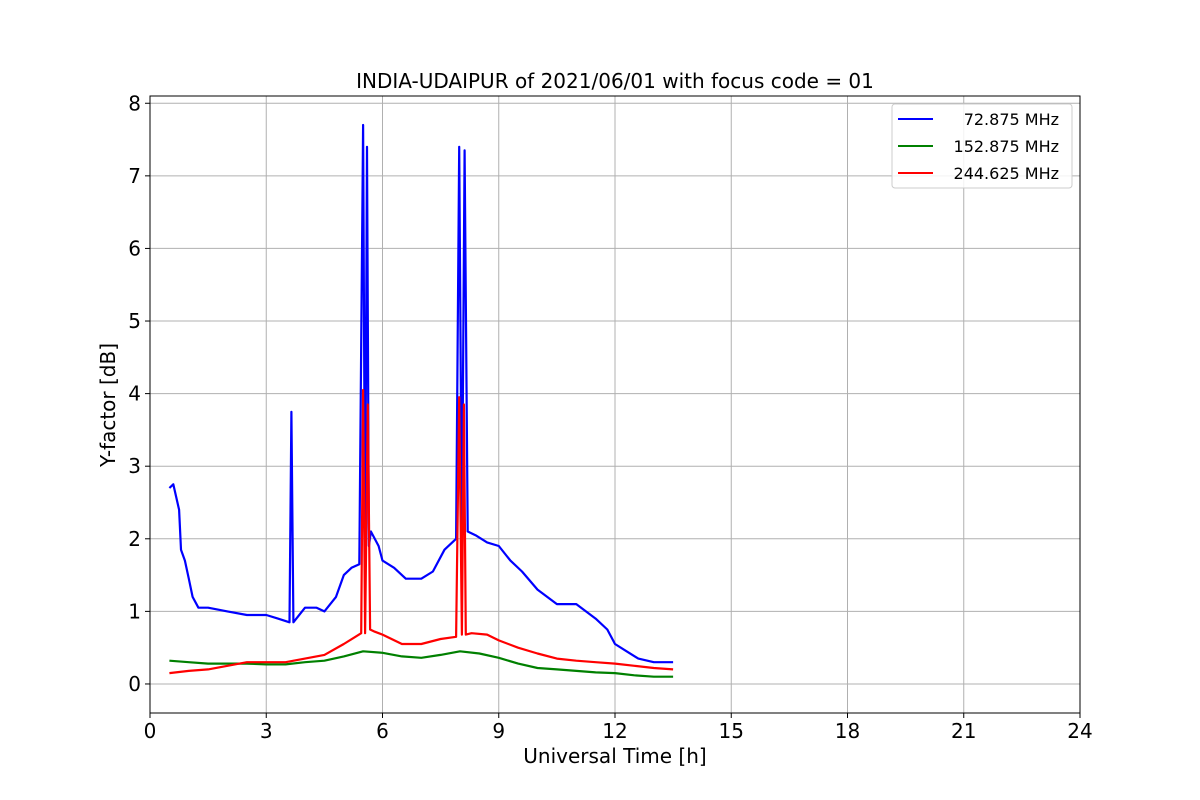 This screenshot has height=800, width=1200. Describe the element at coordinates (1079, 731) in the screenshot. I see `x-tick-label: 24` at that location.